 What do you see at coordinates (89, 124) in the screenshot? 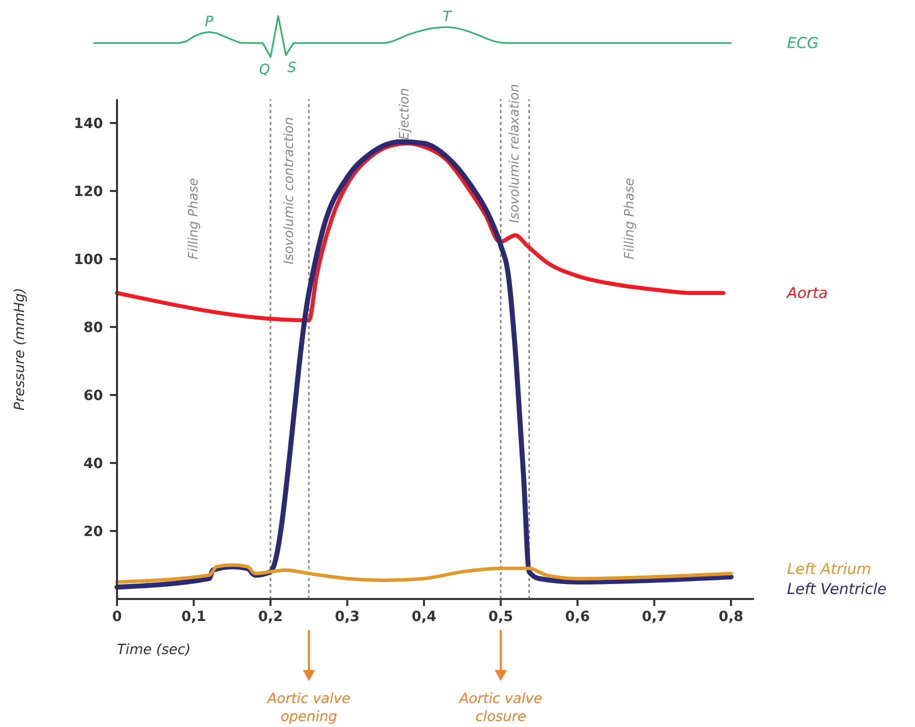
I see `y-tick-label: 140` at bounding box center [89, 124].